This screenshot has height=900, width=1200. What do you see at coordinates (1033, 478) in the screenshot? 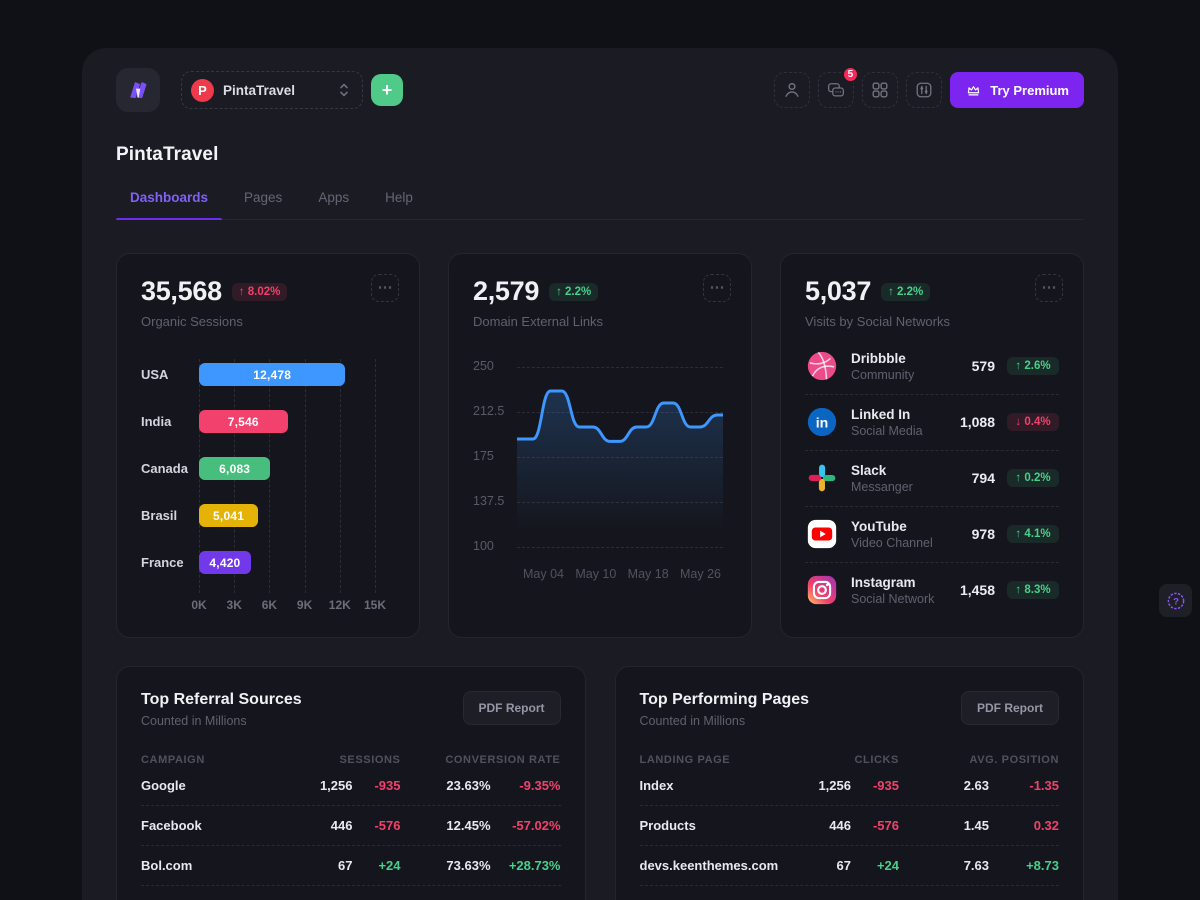
I see `network-delta-badge: ↑ 0.2%` at bounding box center [1033, 478].